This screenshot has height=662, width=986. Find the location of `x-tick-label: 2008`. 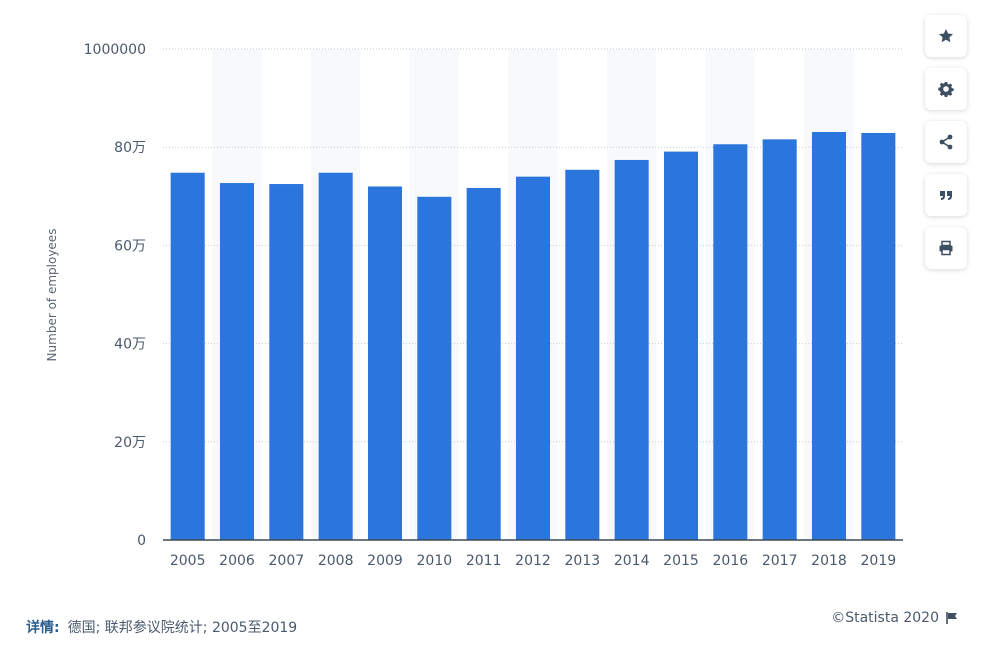

x-tick-label: 2008 is located at coordinates (336, 561).